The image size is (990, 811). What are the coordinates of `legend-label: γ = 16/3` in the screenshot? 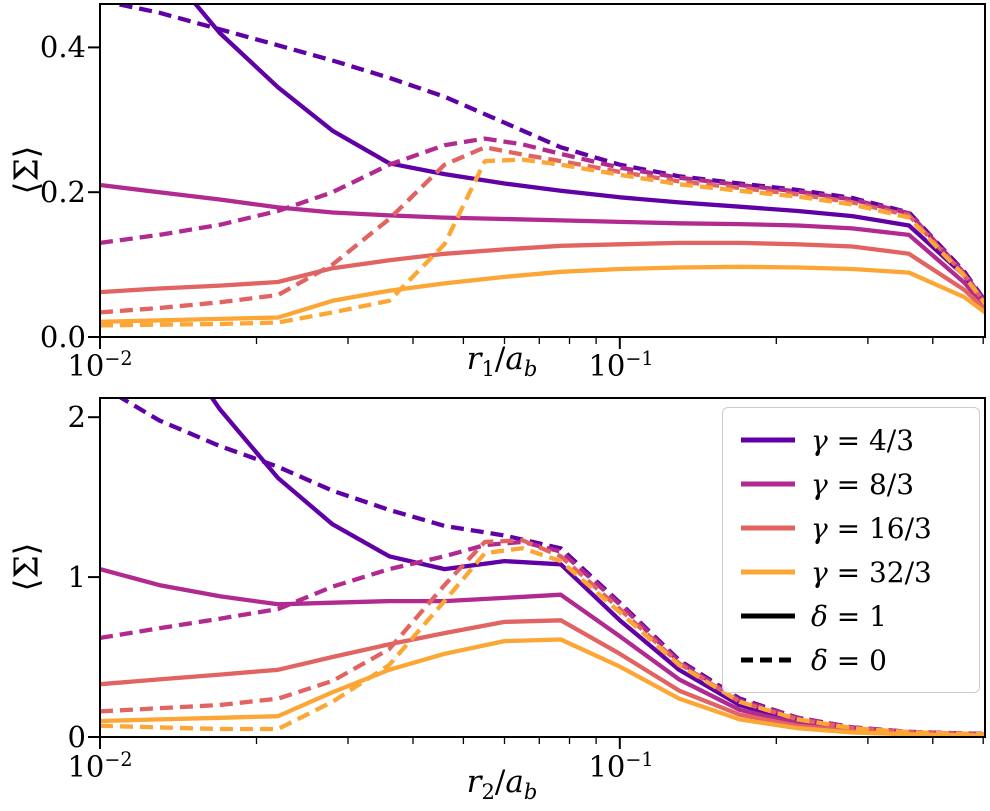 It's located at (871, 528).